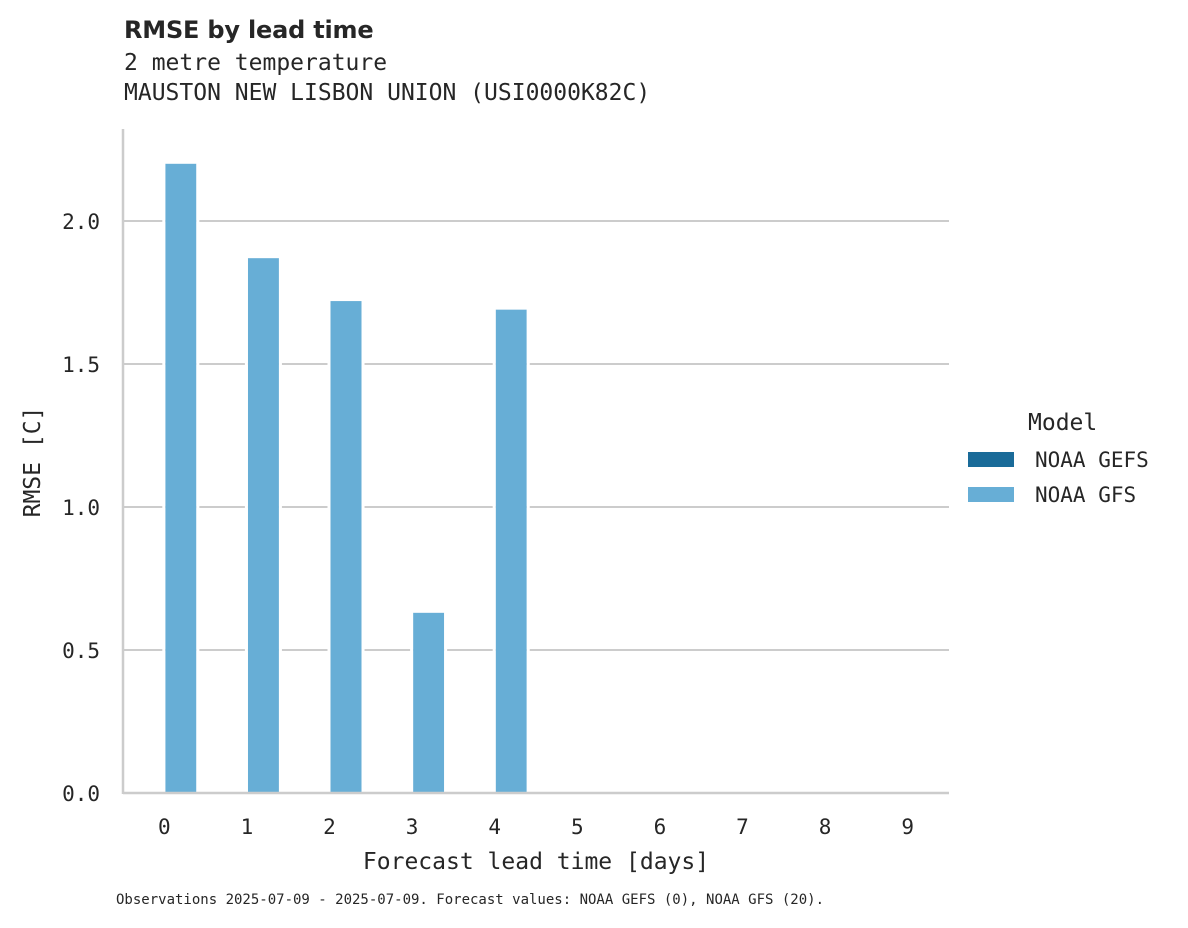 The image size is (1188, 928). I want to click on legend-title: Model, so click(1063, 423).